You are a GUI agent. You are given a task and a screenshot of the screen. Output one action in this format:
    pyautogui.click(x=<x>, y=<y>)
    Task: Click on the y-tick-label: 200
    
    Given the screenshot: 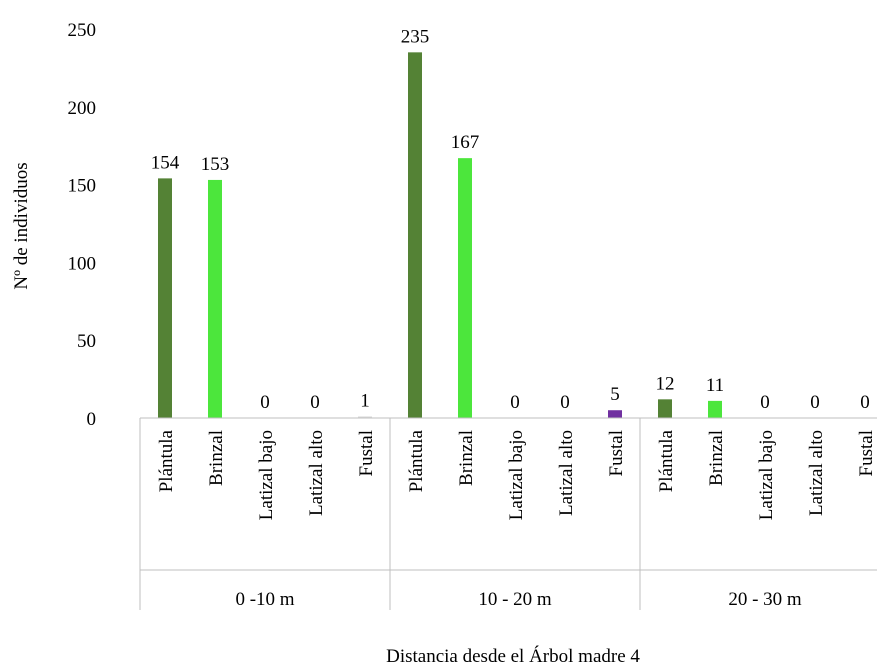 What is the action you would take?
    pyautogui.click(x=82, y=108)
    